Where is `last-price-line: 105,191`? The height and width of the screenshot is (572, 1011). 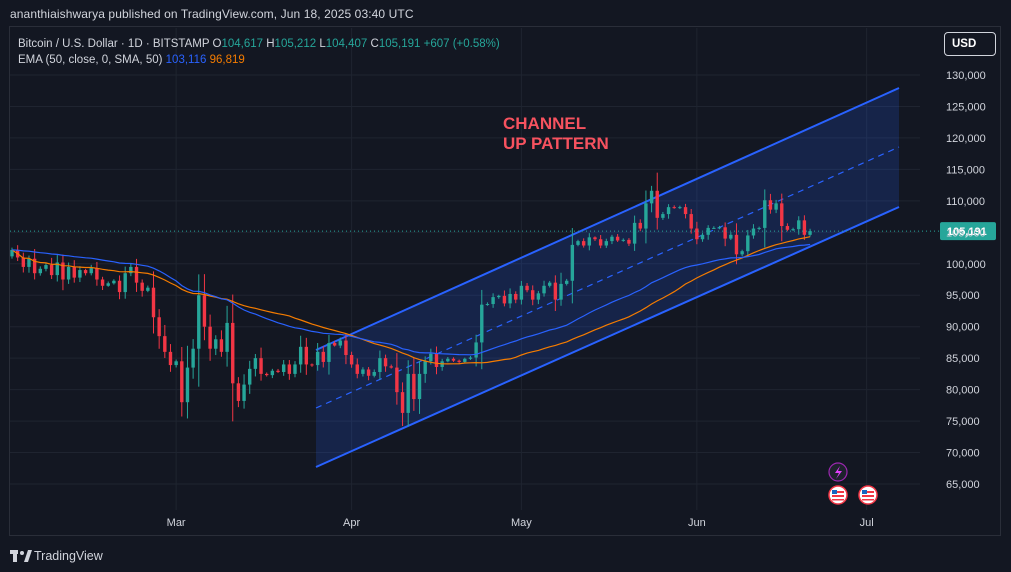 last-price-line: 105,191 is located at coordinates (503, 231).